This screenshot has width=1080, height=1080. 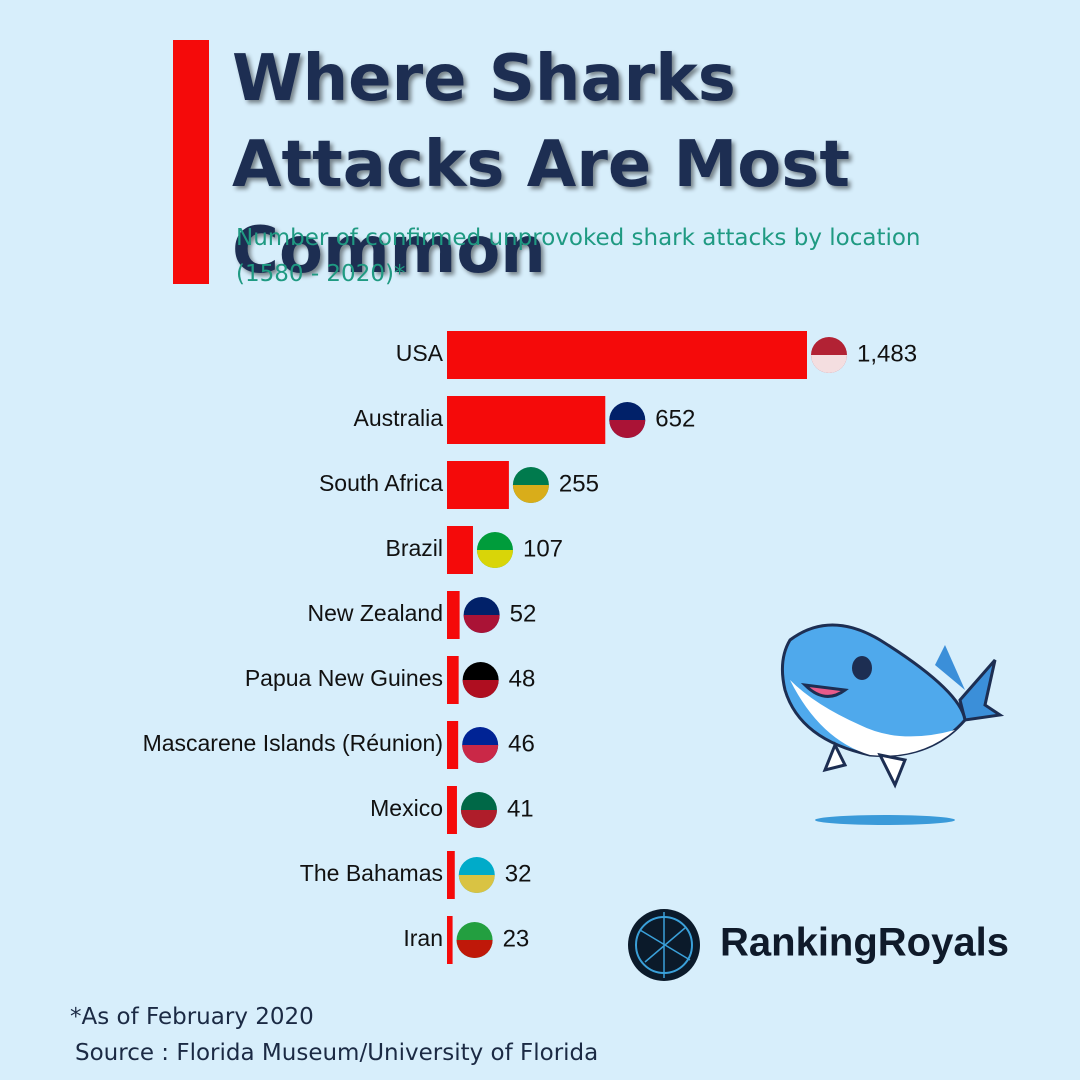 I want to click on category-label: New Zealand, so click(x=375, y=613).